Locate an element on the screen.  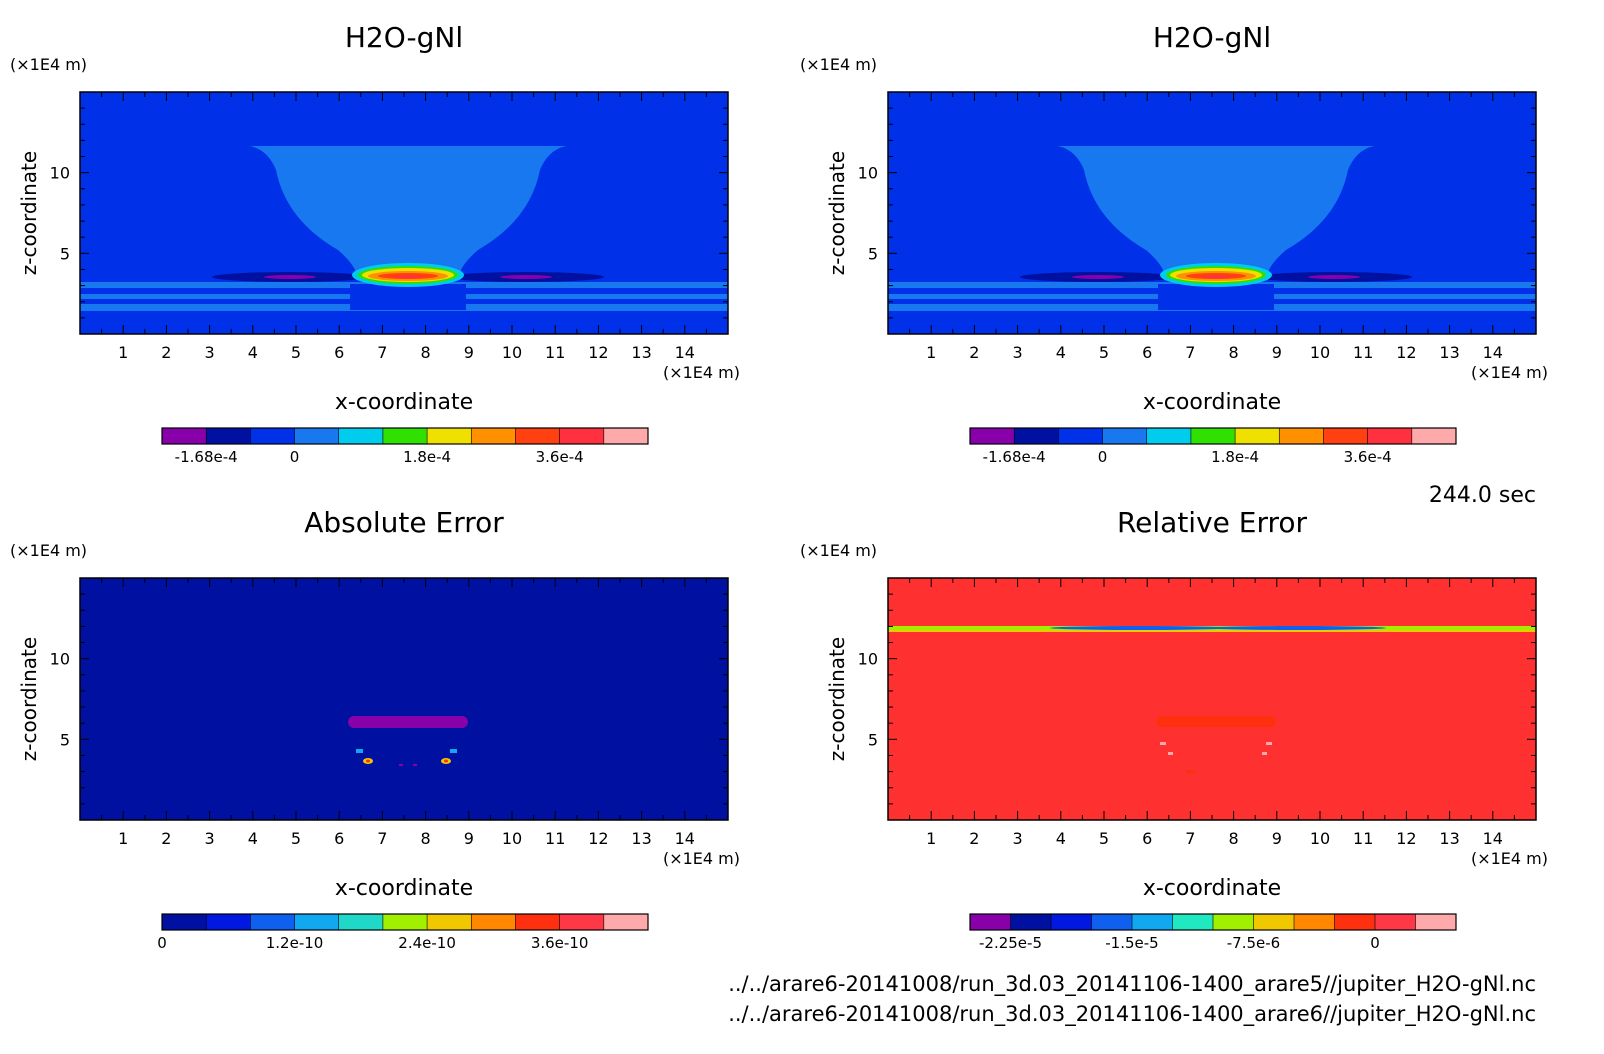
colorbar-label: 2.4e-10 is located at coordinates (427, 943).